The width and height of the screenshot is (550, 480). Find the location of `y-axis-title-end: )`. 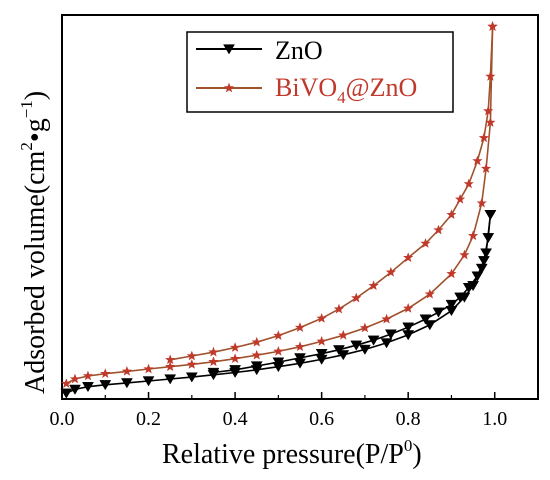

y-axis-title-end: ) is located at coordinates (35, 95).